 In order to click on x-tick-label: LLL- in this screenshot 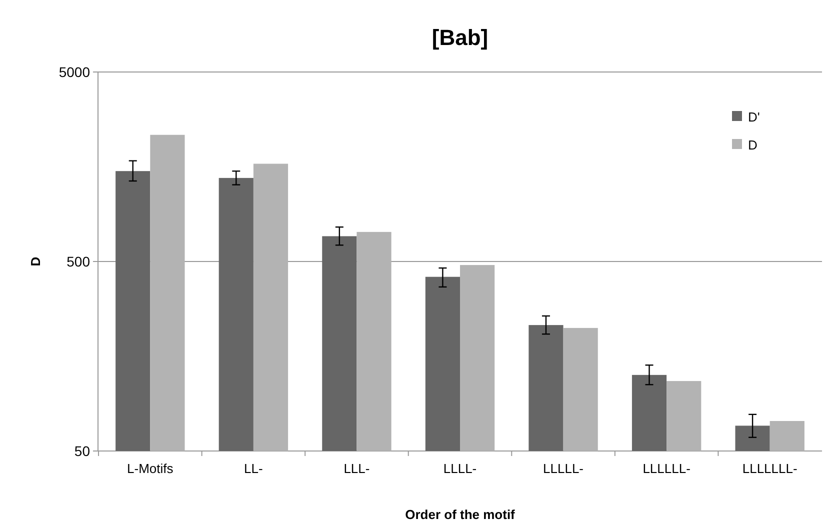, I will do `click(357, 468)`.